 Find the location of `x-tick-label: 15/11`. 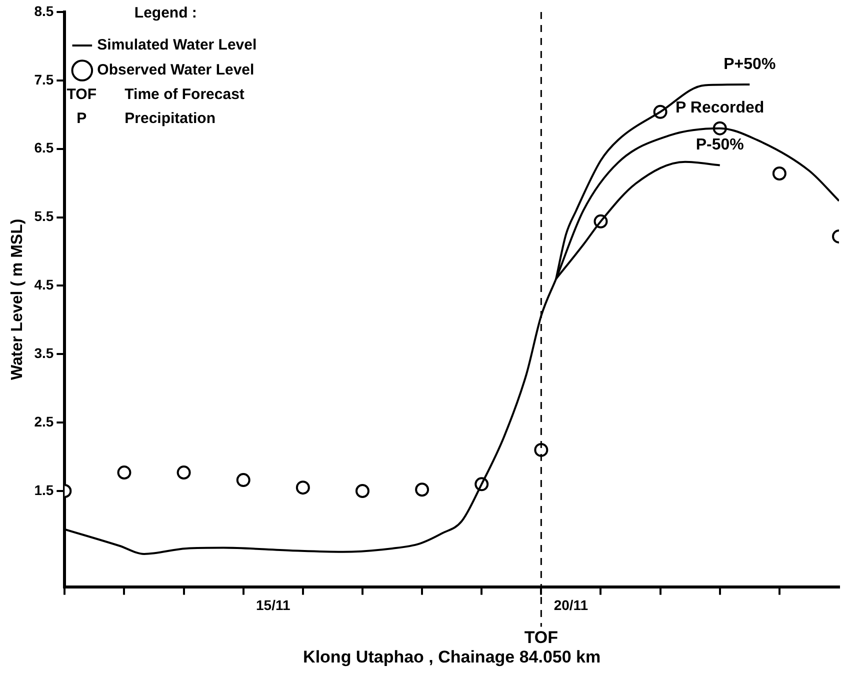

x-tick-label: 15/11 is located at coordinates (273, 605).